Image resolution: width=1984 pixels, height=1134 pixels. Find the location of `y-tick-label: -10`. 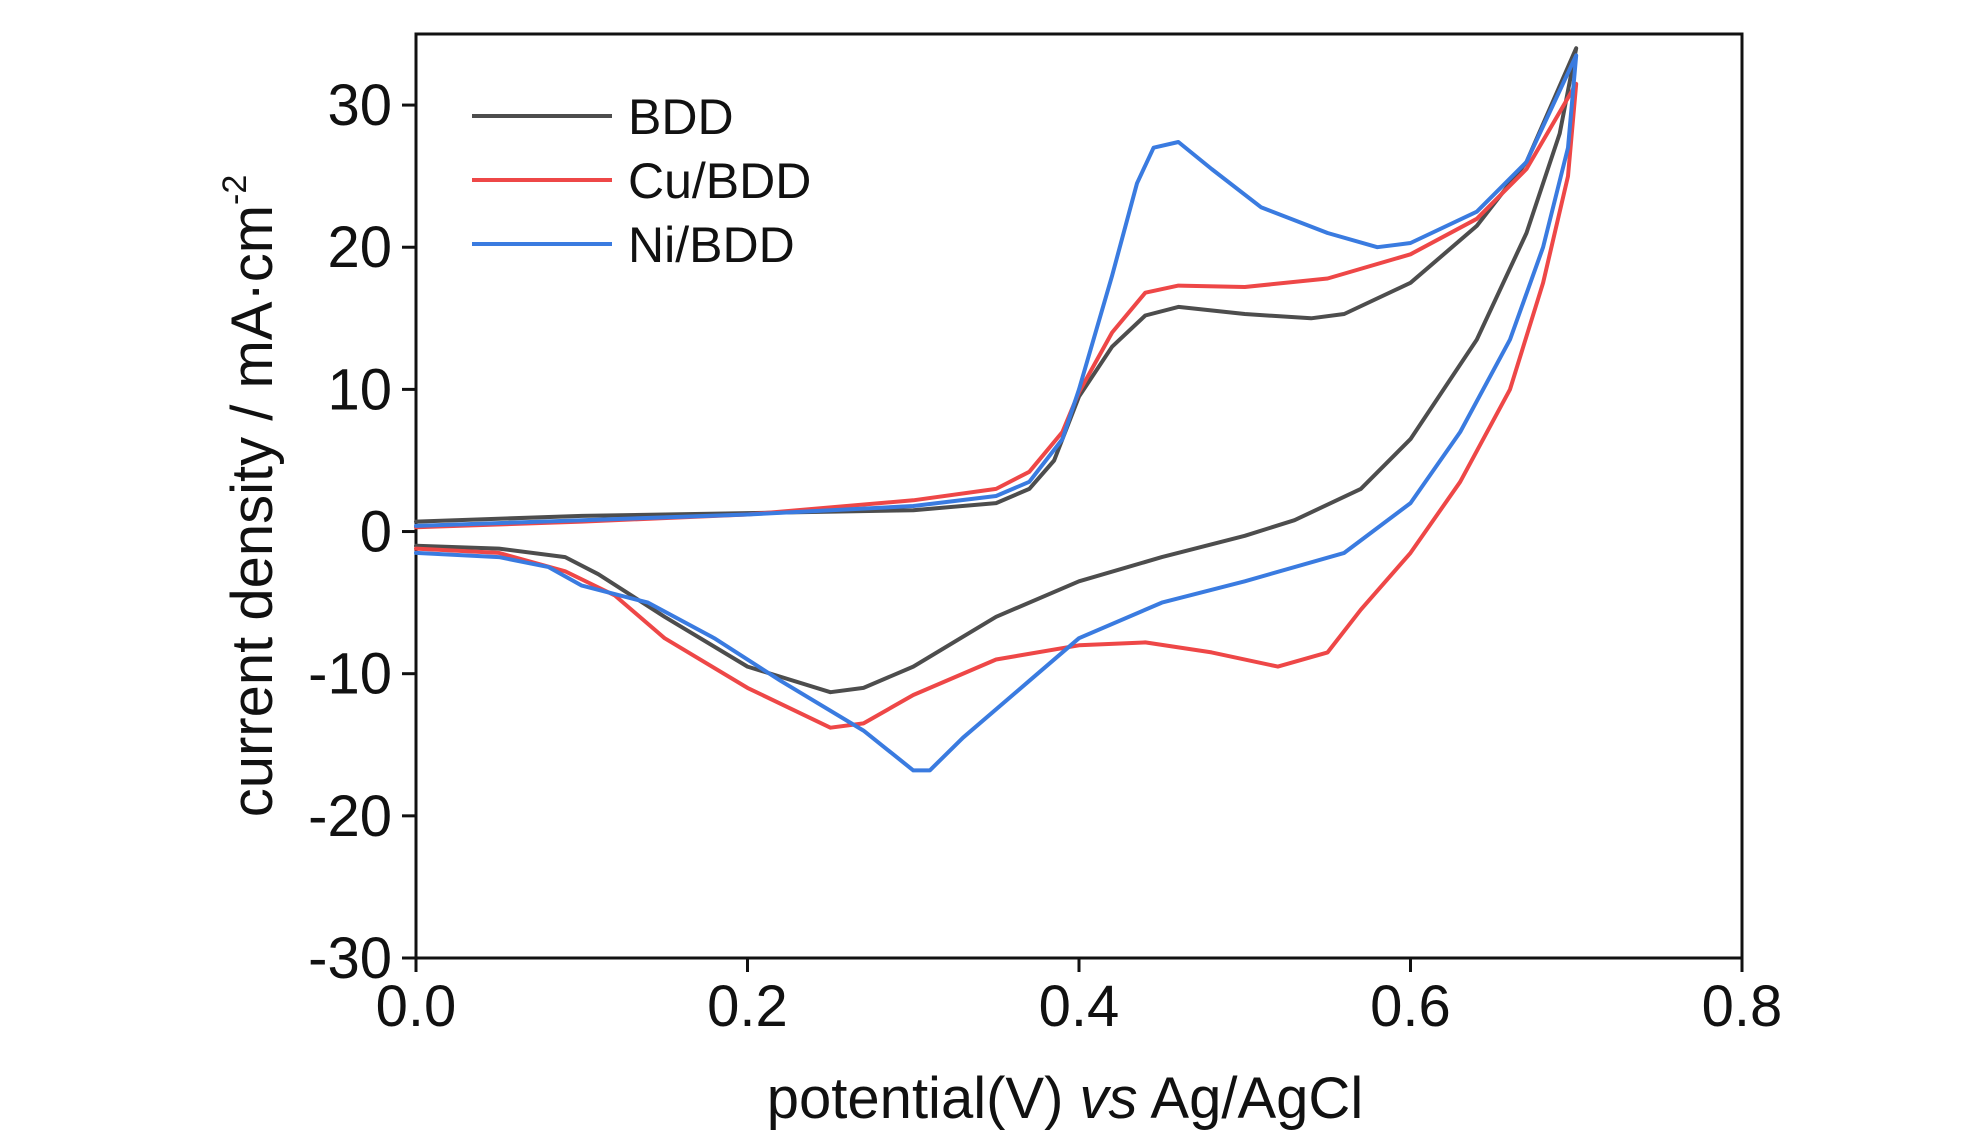

y-tick-label: -10 is located at coordinates (350, 674).